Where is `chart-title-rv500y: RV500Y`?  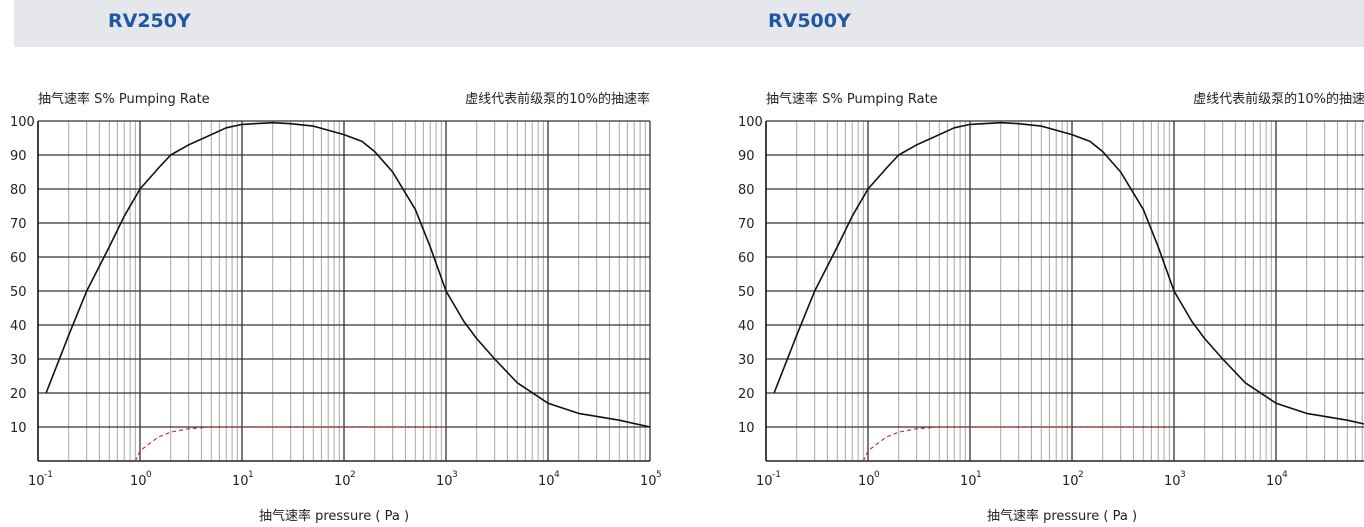 chart-title-rv500y: RV500Y is located at coordinates (809, 21).